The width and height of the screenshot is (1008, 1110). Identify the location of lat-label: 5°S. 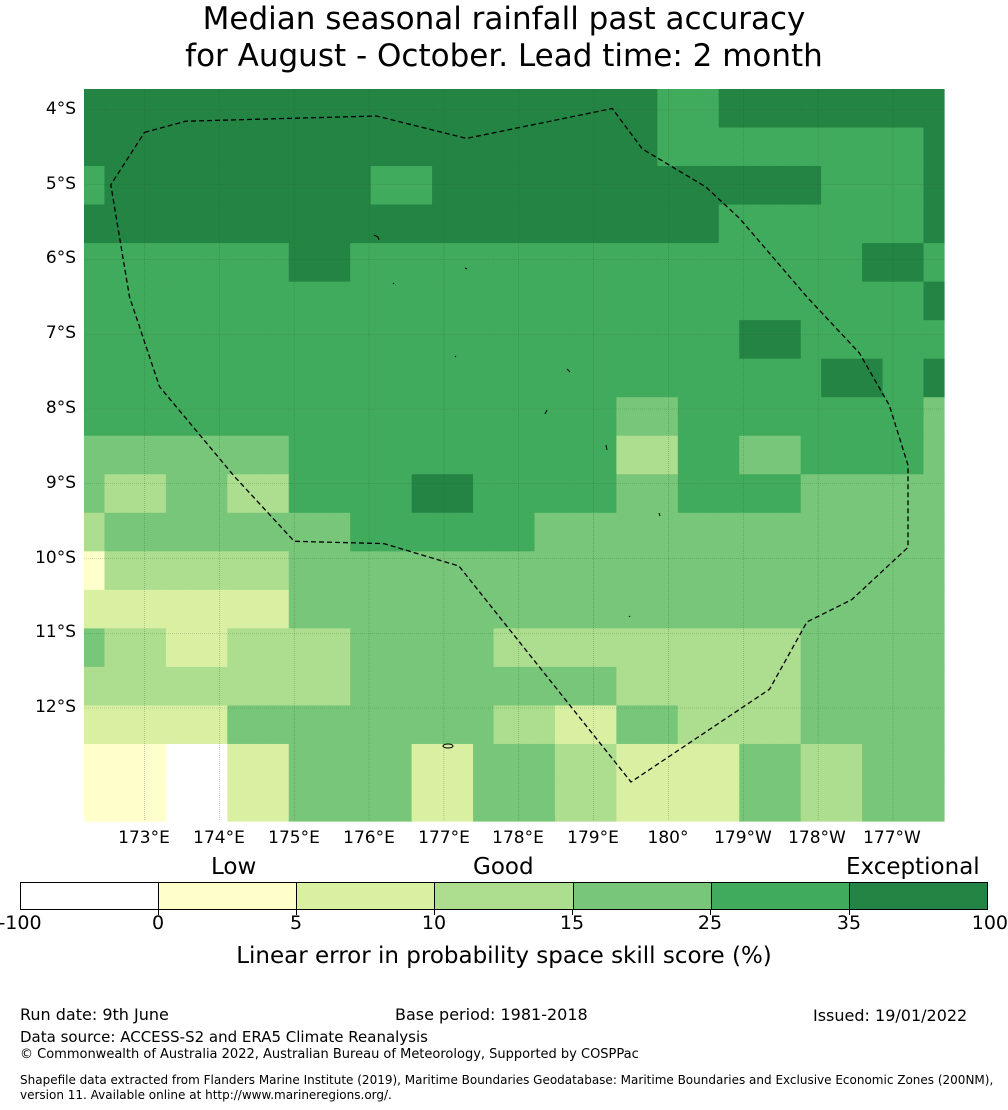
(60, 184).